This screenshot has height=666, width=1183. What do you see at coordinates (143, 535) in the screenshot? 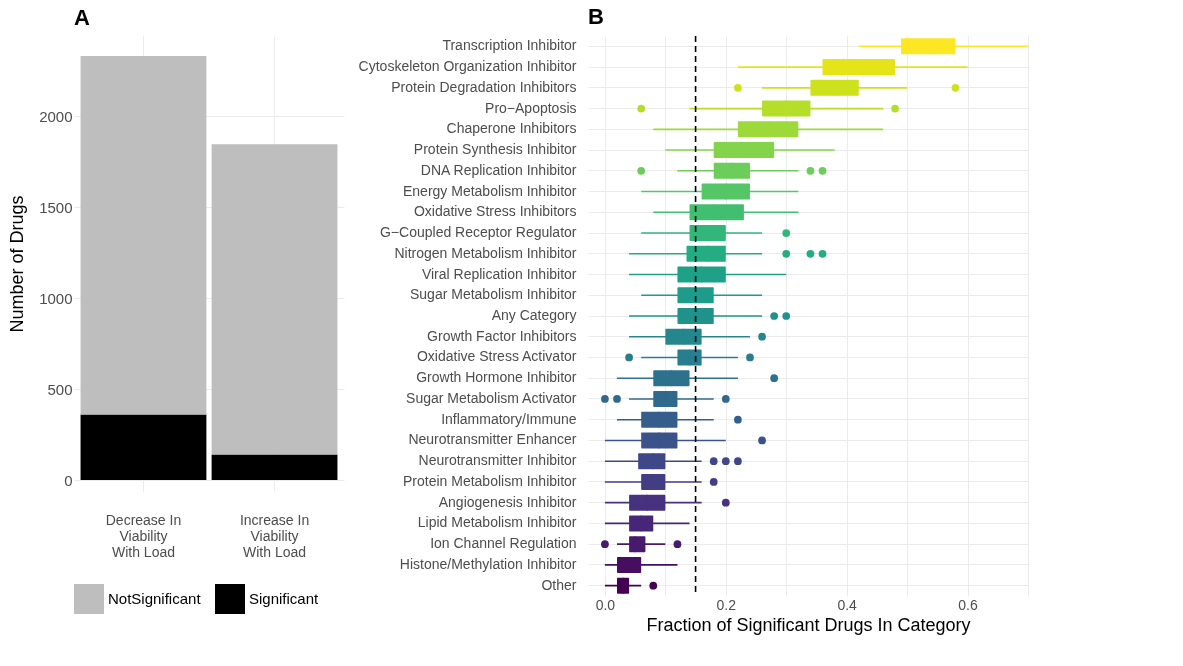
I see `x-tick-label: Decrease In Viability With Load` at bounding box center [143, 535].